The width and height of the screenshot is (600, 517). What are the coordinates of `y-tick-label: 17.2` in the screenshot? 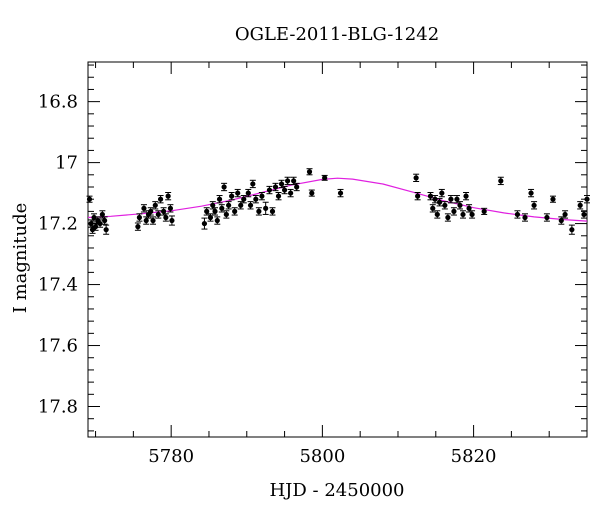 It's located at (58, 224).